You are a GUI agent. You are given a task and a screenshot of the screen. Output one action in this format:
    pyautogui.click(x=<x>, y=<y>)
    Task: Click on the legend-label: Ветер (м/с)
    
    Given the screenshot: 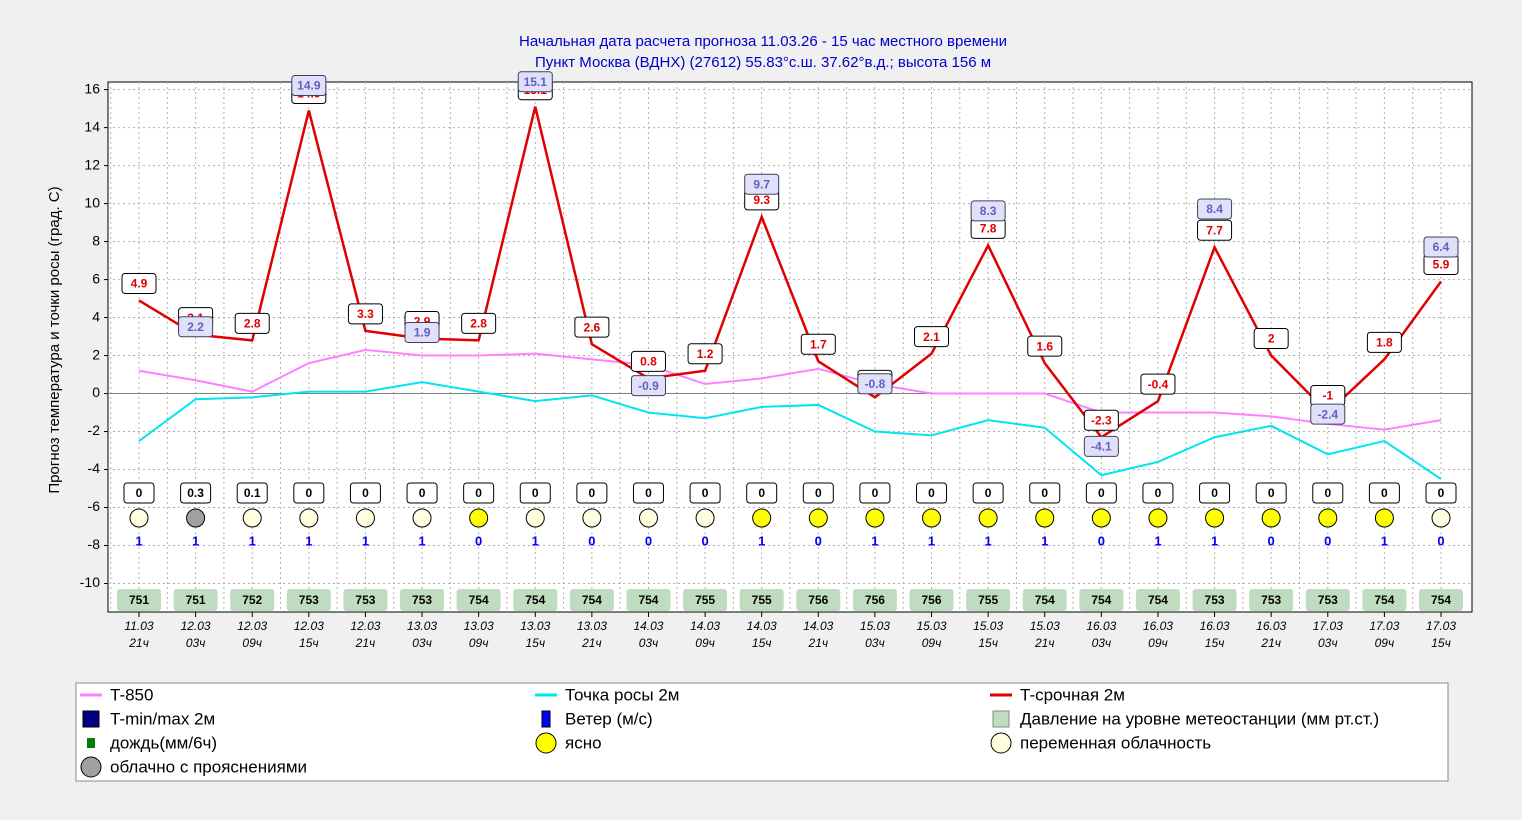 What is the action you would take?
    pyautogui.click(x=609, y=718)
    